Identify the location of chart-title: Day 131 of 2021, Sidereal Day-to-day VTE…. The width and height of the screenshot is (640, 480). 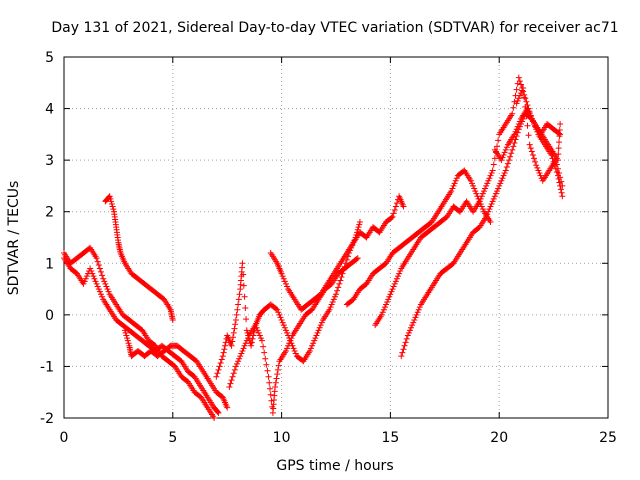
(334, 28).